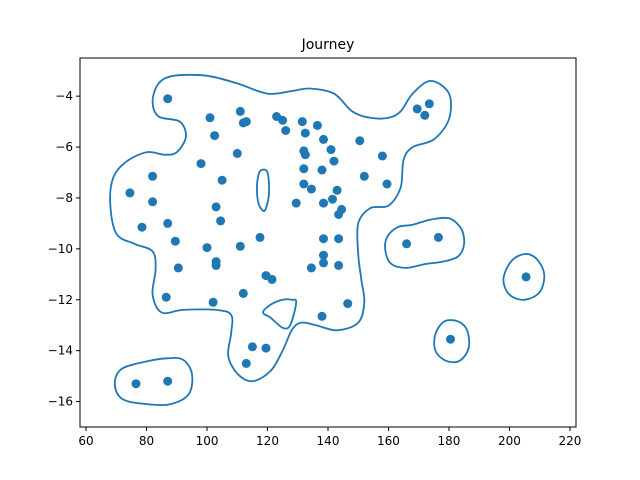  Describe the element at coordinates (64, 147) in the screenshot. I see `y-tick-label: −6` at that location.